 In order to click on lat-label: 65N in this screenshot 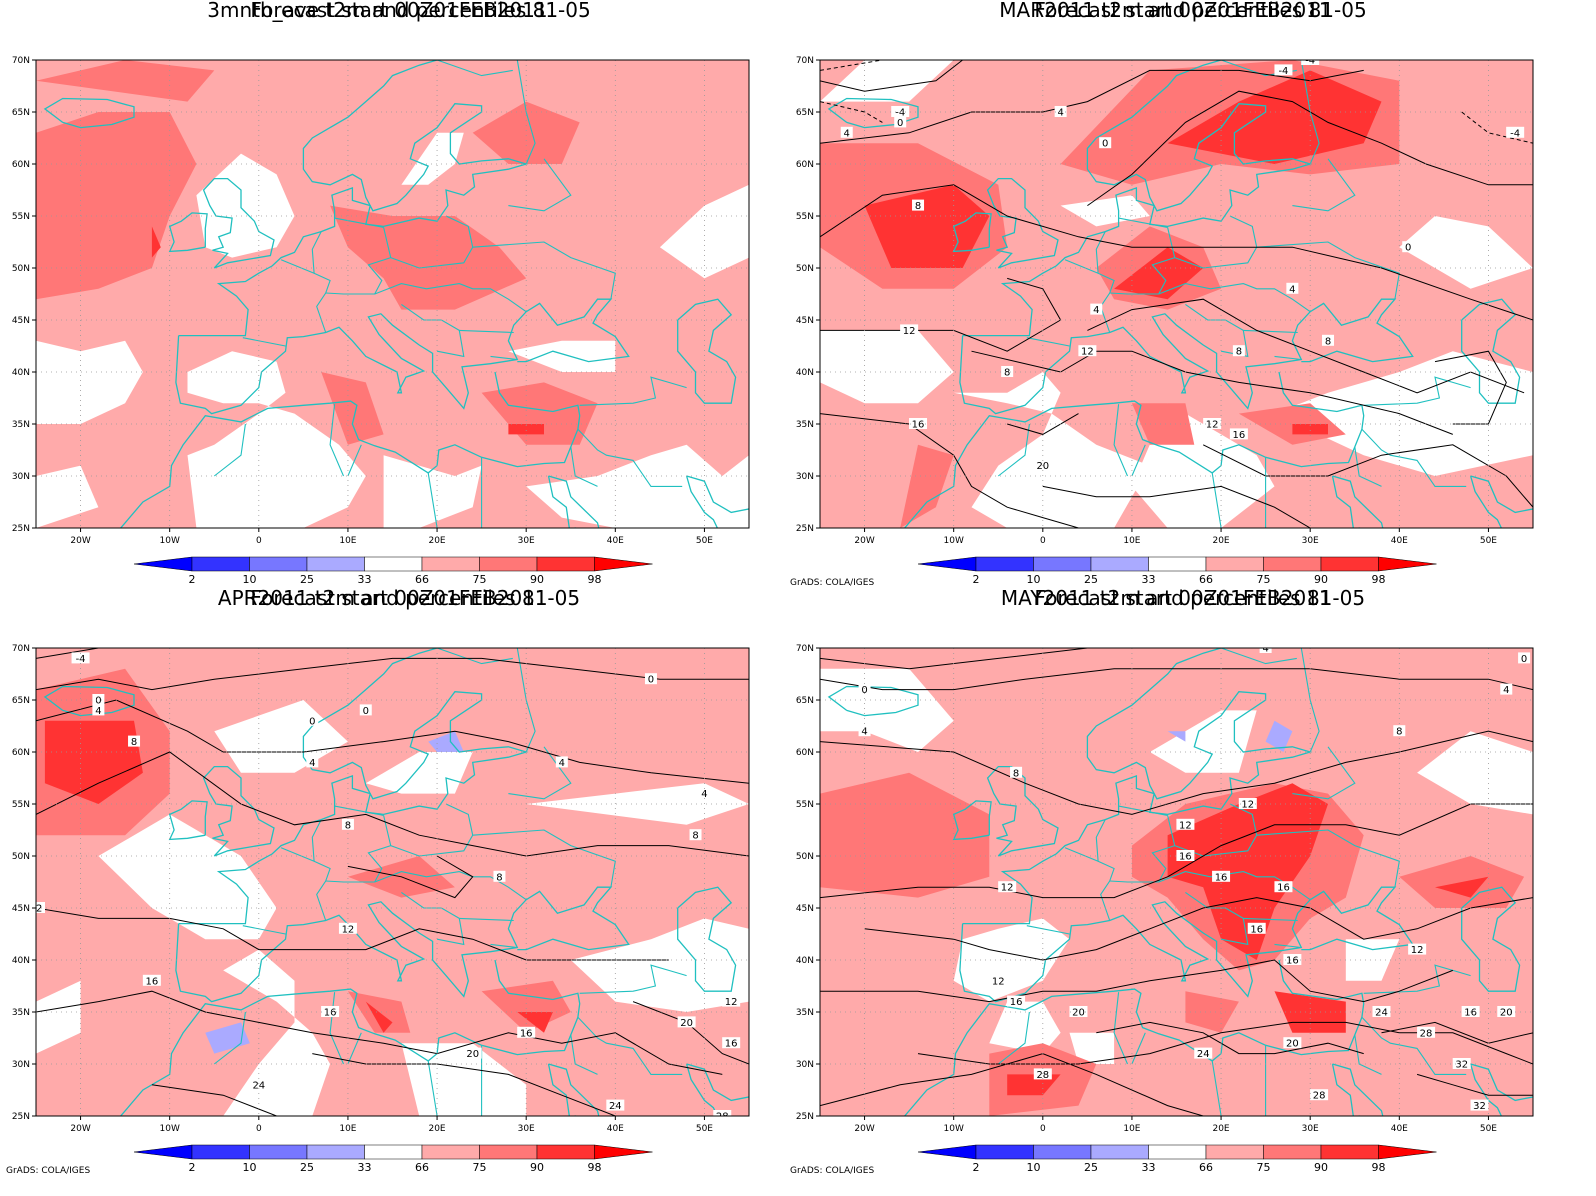, I will do `click(805, 113)`.